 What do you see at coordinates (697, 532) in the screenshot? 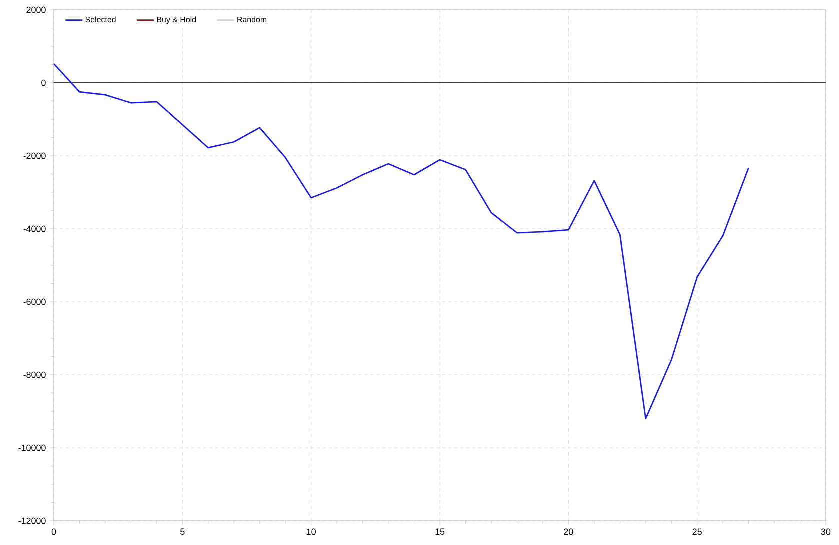
I see `x-tick-label: 25` at bounding box center [697, 532].